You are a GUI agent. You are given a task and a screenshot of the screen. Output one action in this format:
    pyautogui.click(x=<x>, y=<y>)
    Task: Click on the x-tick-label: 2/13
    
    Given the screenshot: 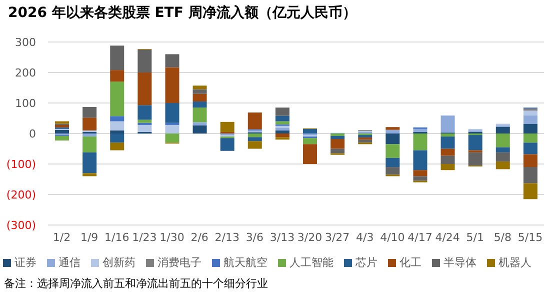 What is the action you would take?
    pyautogui.click(x=227, y=237)
    